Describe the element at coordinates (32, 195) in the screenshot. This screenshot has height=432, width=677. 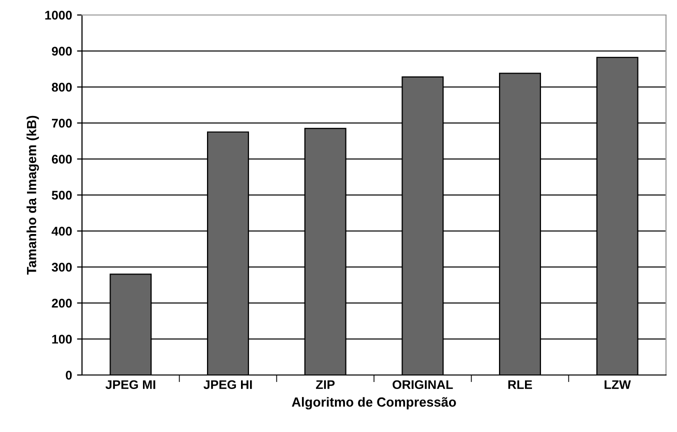
I see `y-axis-title: Tamanho da Imagem (kB)` at that location.